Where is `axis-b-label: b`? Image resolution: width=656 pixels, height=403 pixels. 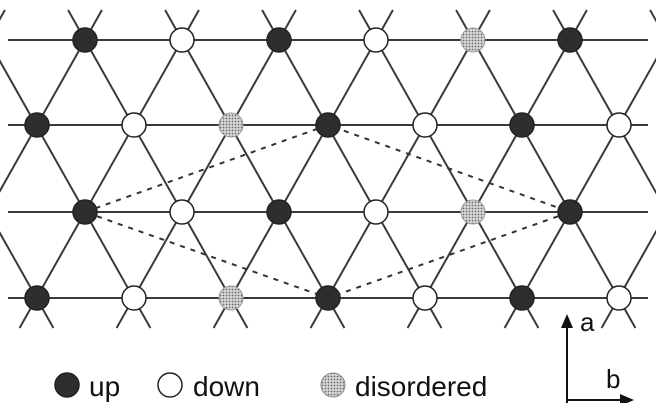 axis-b-label: b is located at coordinates (613, 379).